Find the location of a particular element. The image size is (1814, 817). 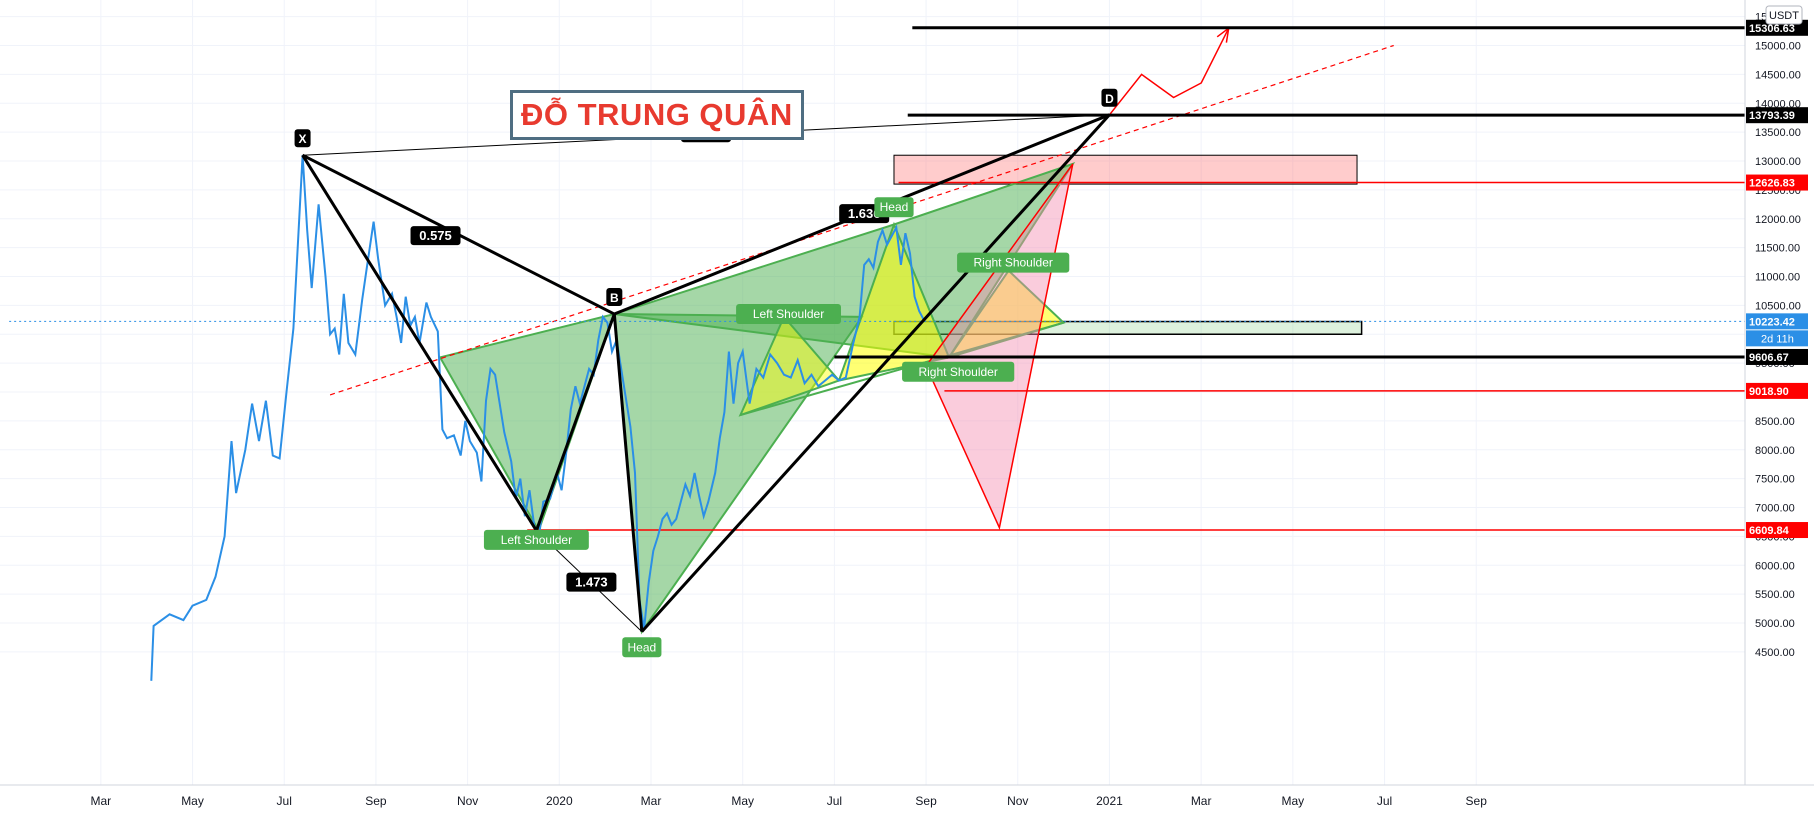

y-tick-label: 7000.00 is located at coordinates (1775, 509).